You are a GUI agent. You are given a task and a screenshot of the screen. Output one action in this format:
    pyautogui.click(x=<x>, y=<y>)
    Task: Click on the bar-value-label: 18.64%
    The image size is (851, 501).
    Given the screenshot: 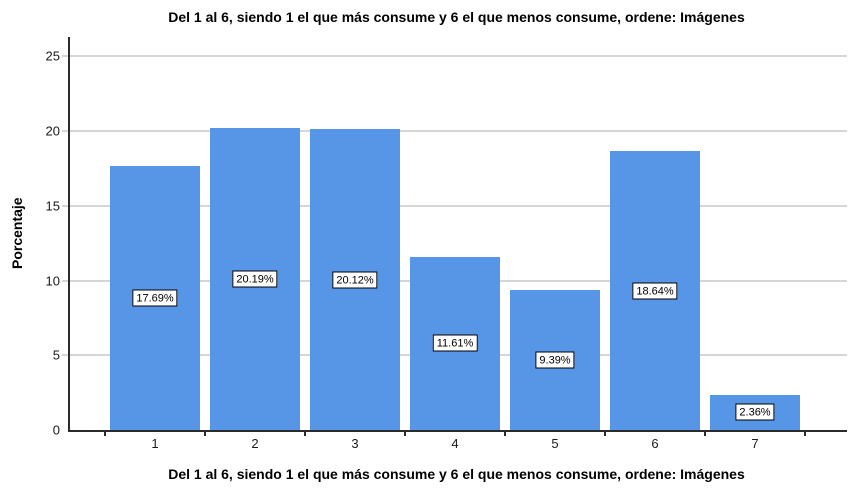 What is the action you would take?
    pyautogui.click(x=655, y=291)
    